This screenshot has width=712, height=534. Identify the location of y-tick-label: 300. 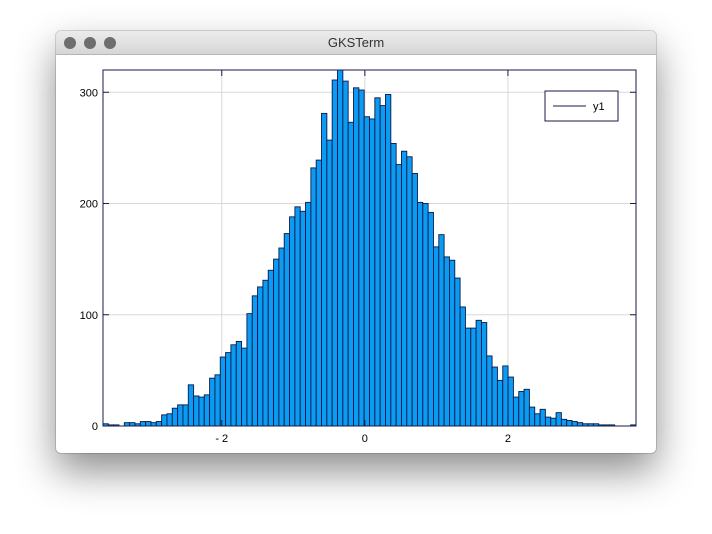
(89, 93).